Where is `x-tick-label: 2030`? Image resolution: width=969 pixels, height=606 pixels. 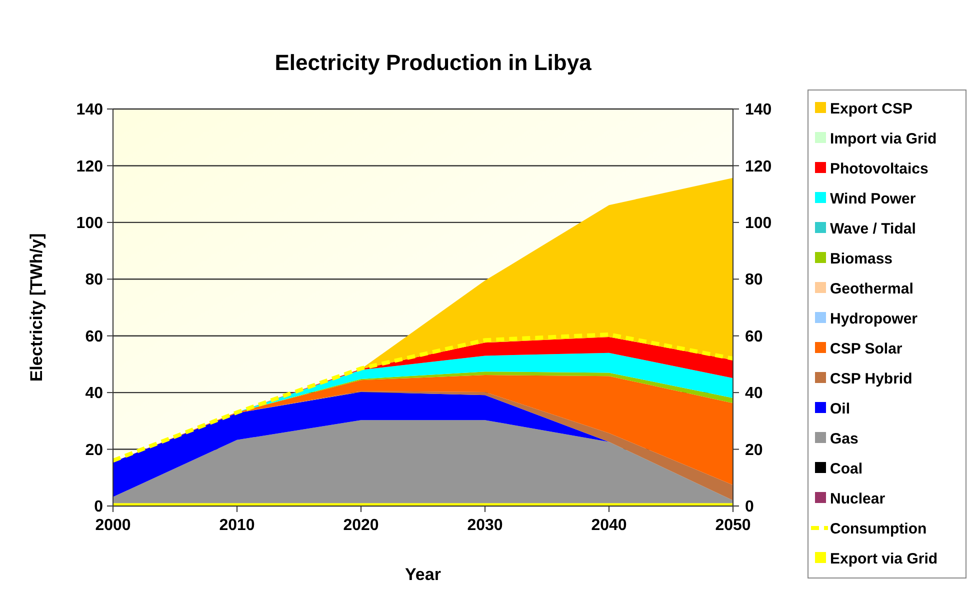 x-tick-label: 2030 is located at coordinates (485, 525).